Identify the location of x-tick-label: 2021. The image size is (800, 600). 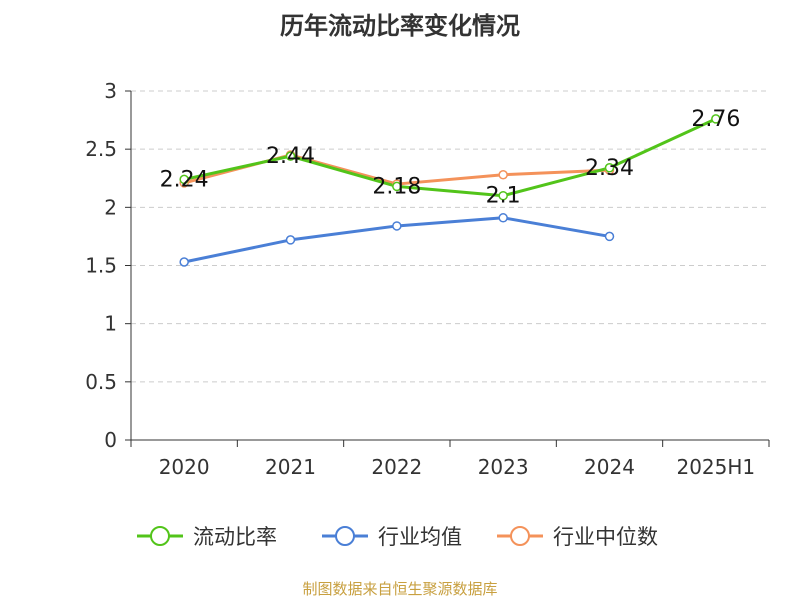
(290, 467).